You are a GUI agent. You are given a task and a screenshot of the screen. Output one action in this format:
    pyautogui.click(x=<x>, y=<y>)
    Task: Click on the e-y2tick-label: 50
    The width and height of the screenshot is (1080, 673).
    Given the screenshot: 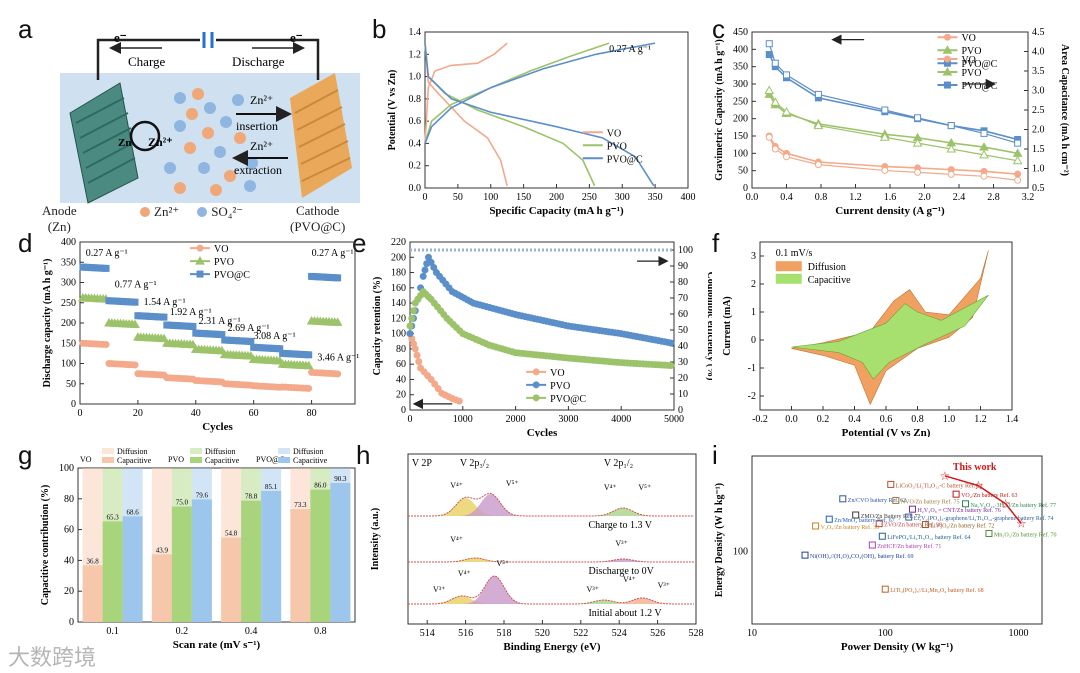 What is the action you would take?
    pyautogui.click(x=683, y=330)
    